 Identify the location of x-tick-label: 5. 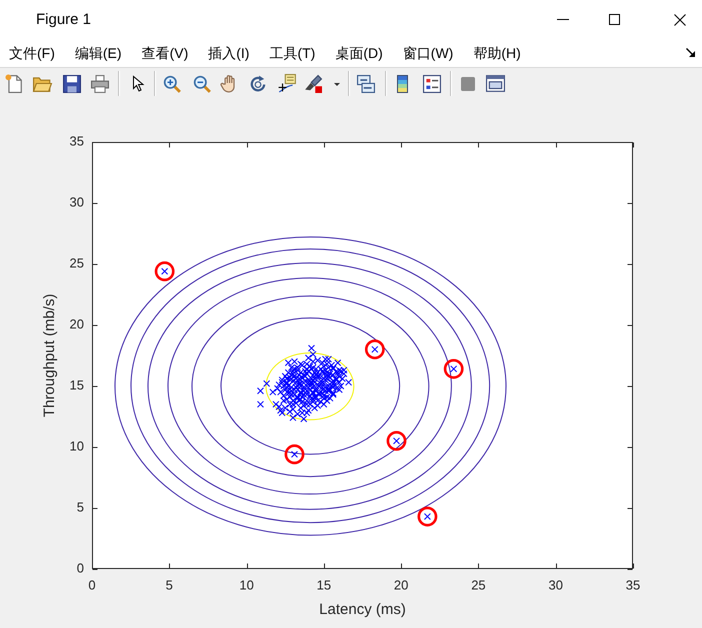
(169, 584).